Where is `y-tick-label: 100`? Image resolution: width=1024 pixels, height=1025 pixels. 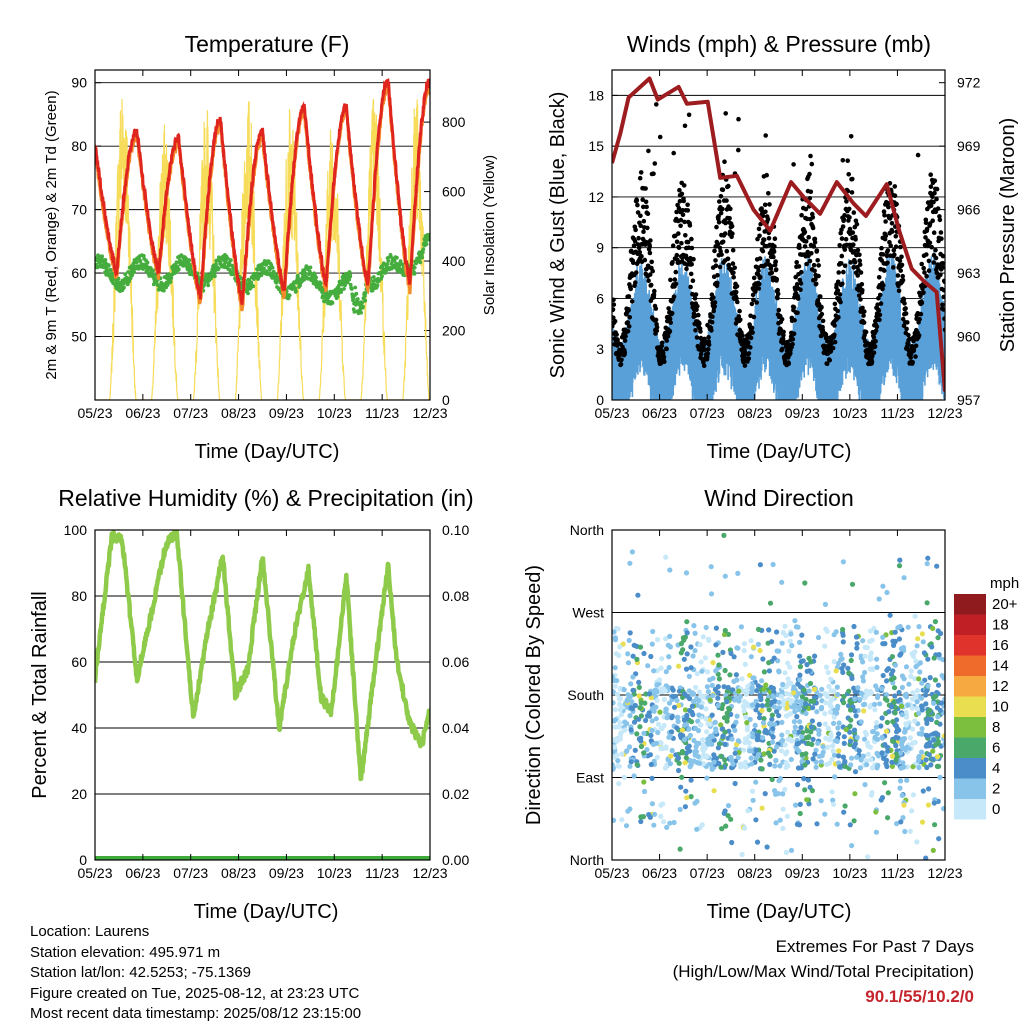 y-tick-label: 100 is located at coordinates (76, 530).